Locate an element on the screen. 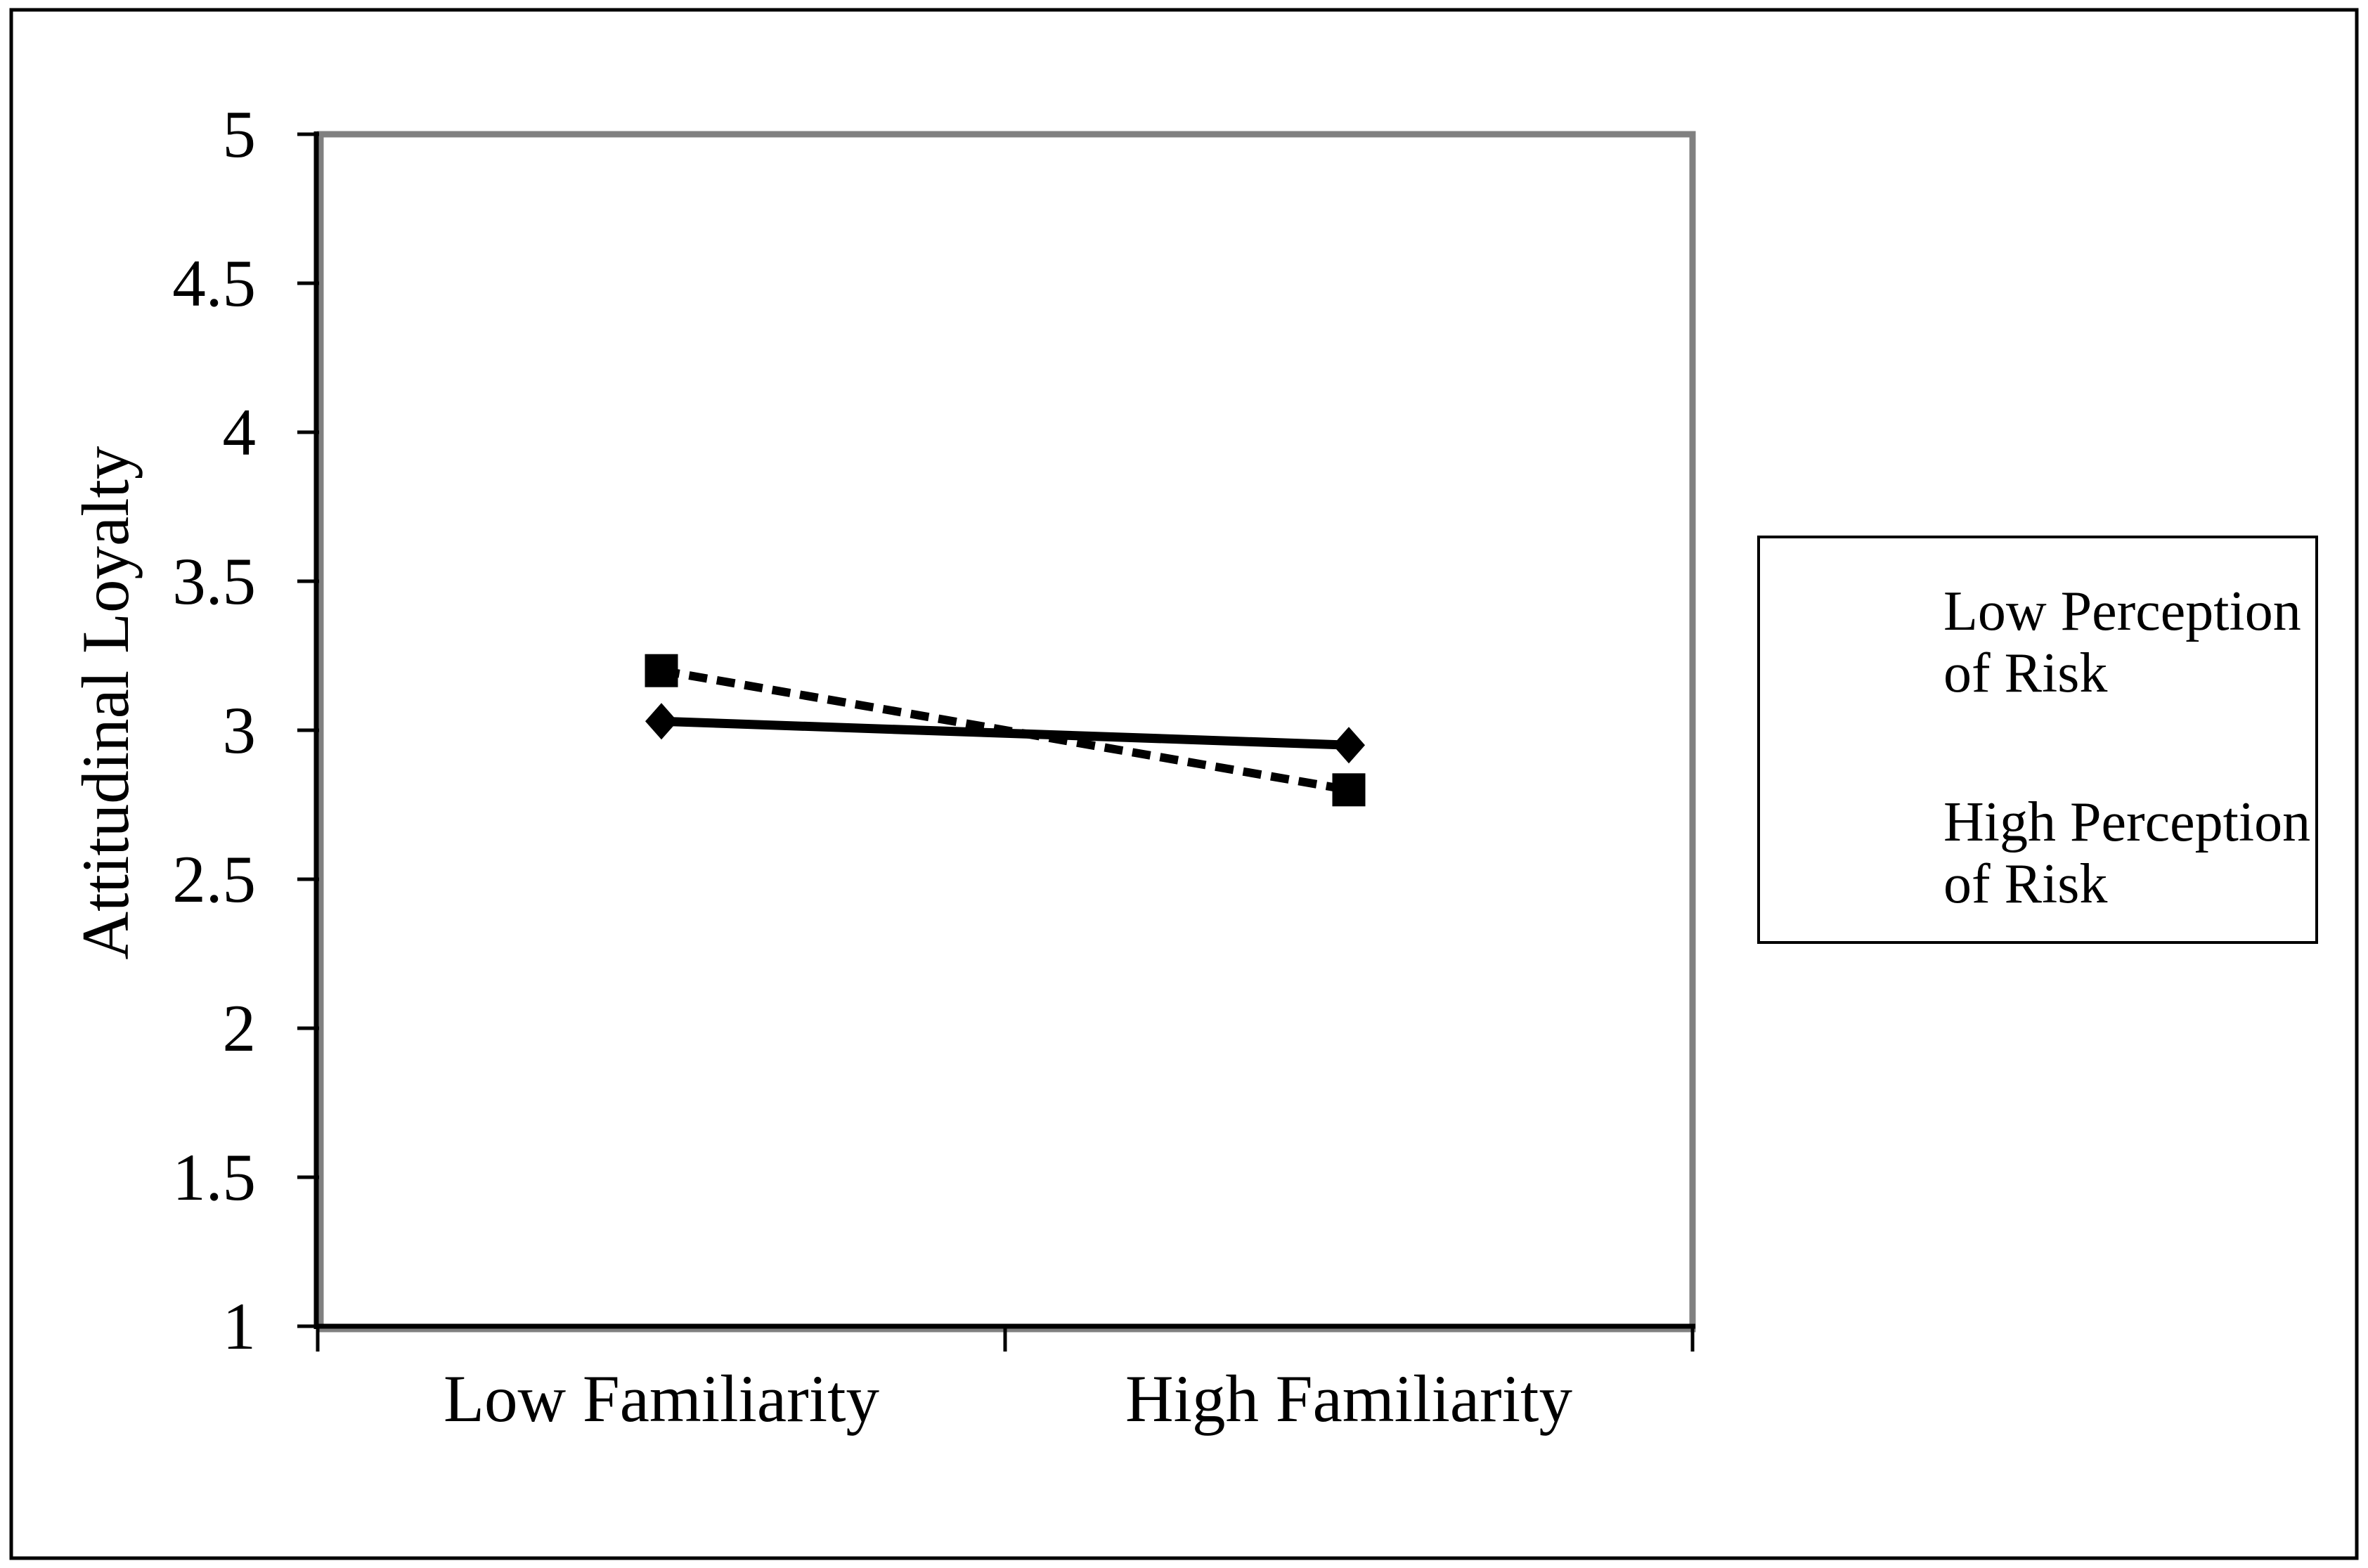 This screenshot has width=2368, height=1568. y-tick-label: 2 is located at coordinates (239, 1028).